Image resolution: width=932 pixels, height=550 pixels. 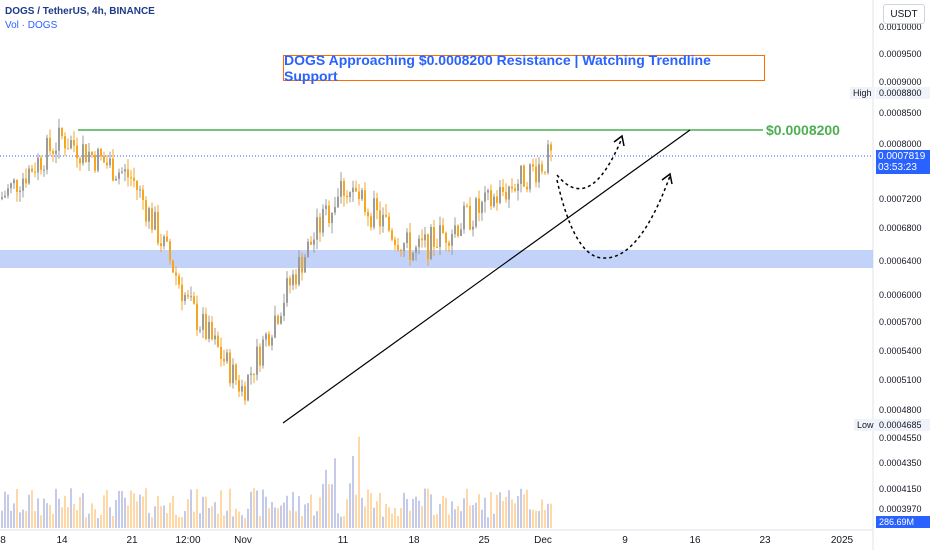 What do you see at coordinates (31, 25) in the screenshot?
I see `volume-indicator-label: Vol · DOGS` at bounding box center [31, 25].